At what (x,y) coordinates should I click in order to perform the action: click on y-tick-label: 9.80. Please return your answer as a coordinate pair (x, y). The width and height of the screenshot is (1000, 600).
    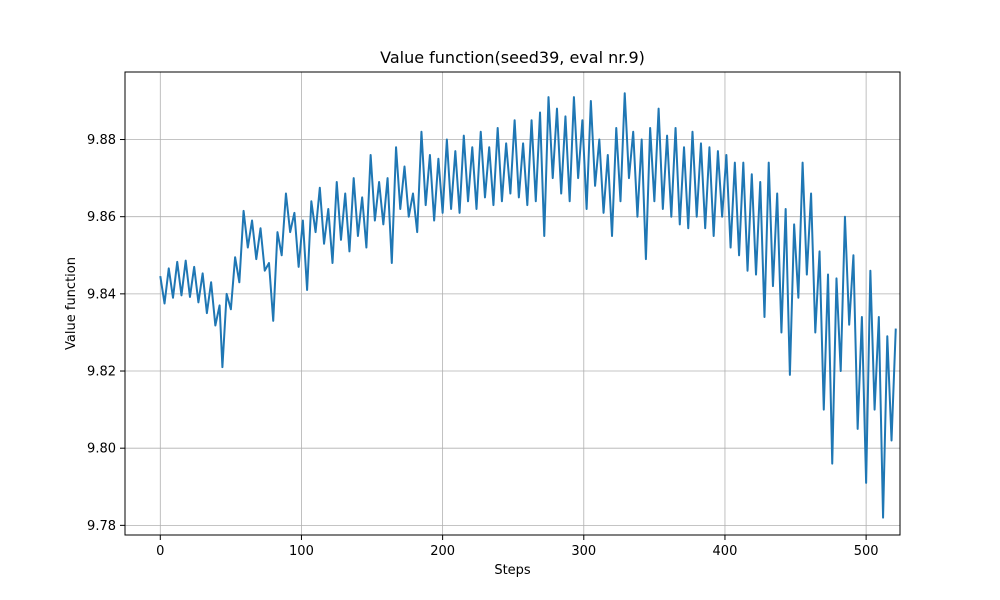
    Looking at the image, I should click on (101, 449).